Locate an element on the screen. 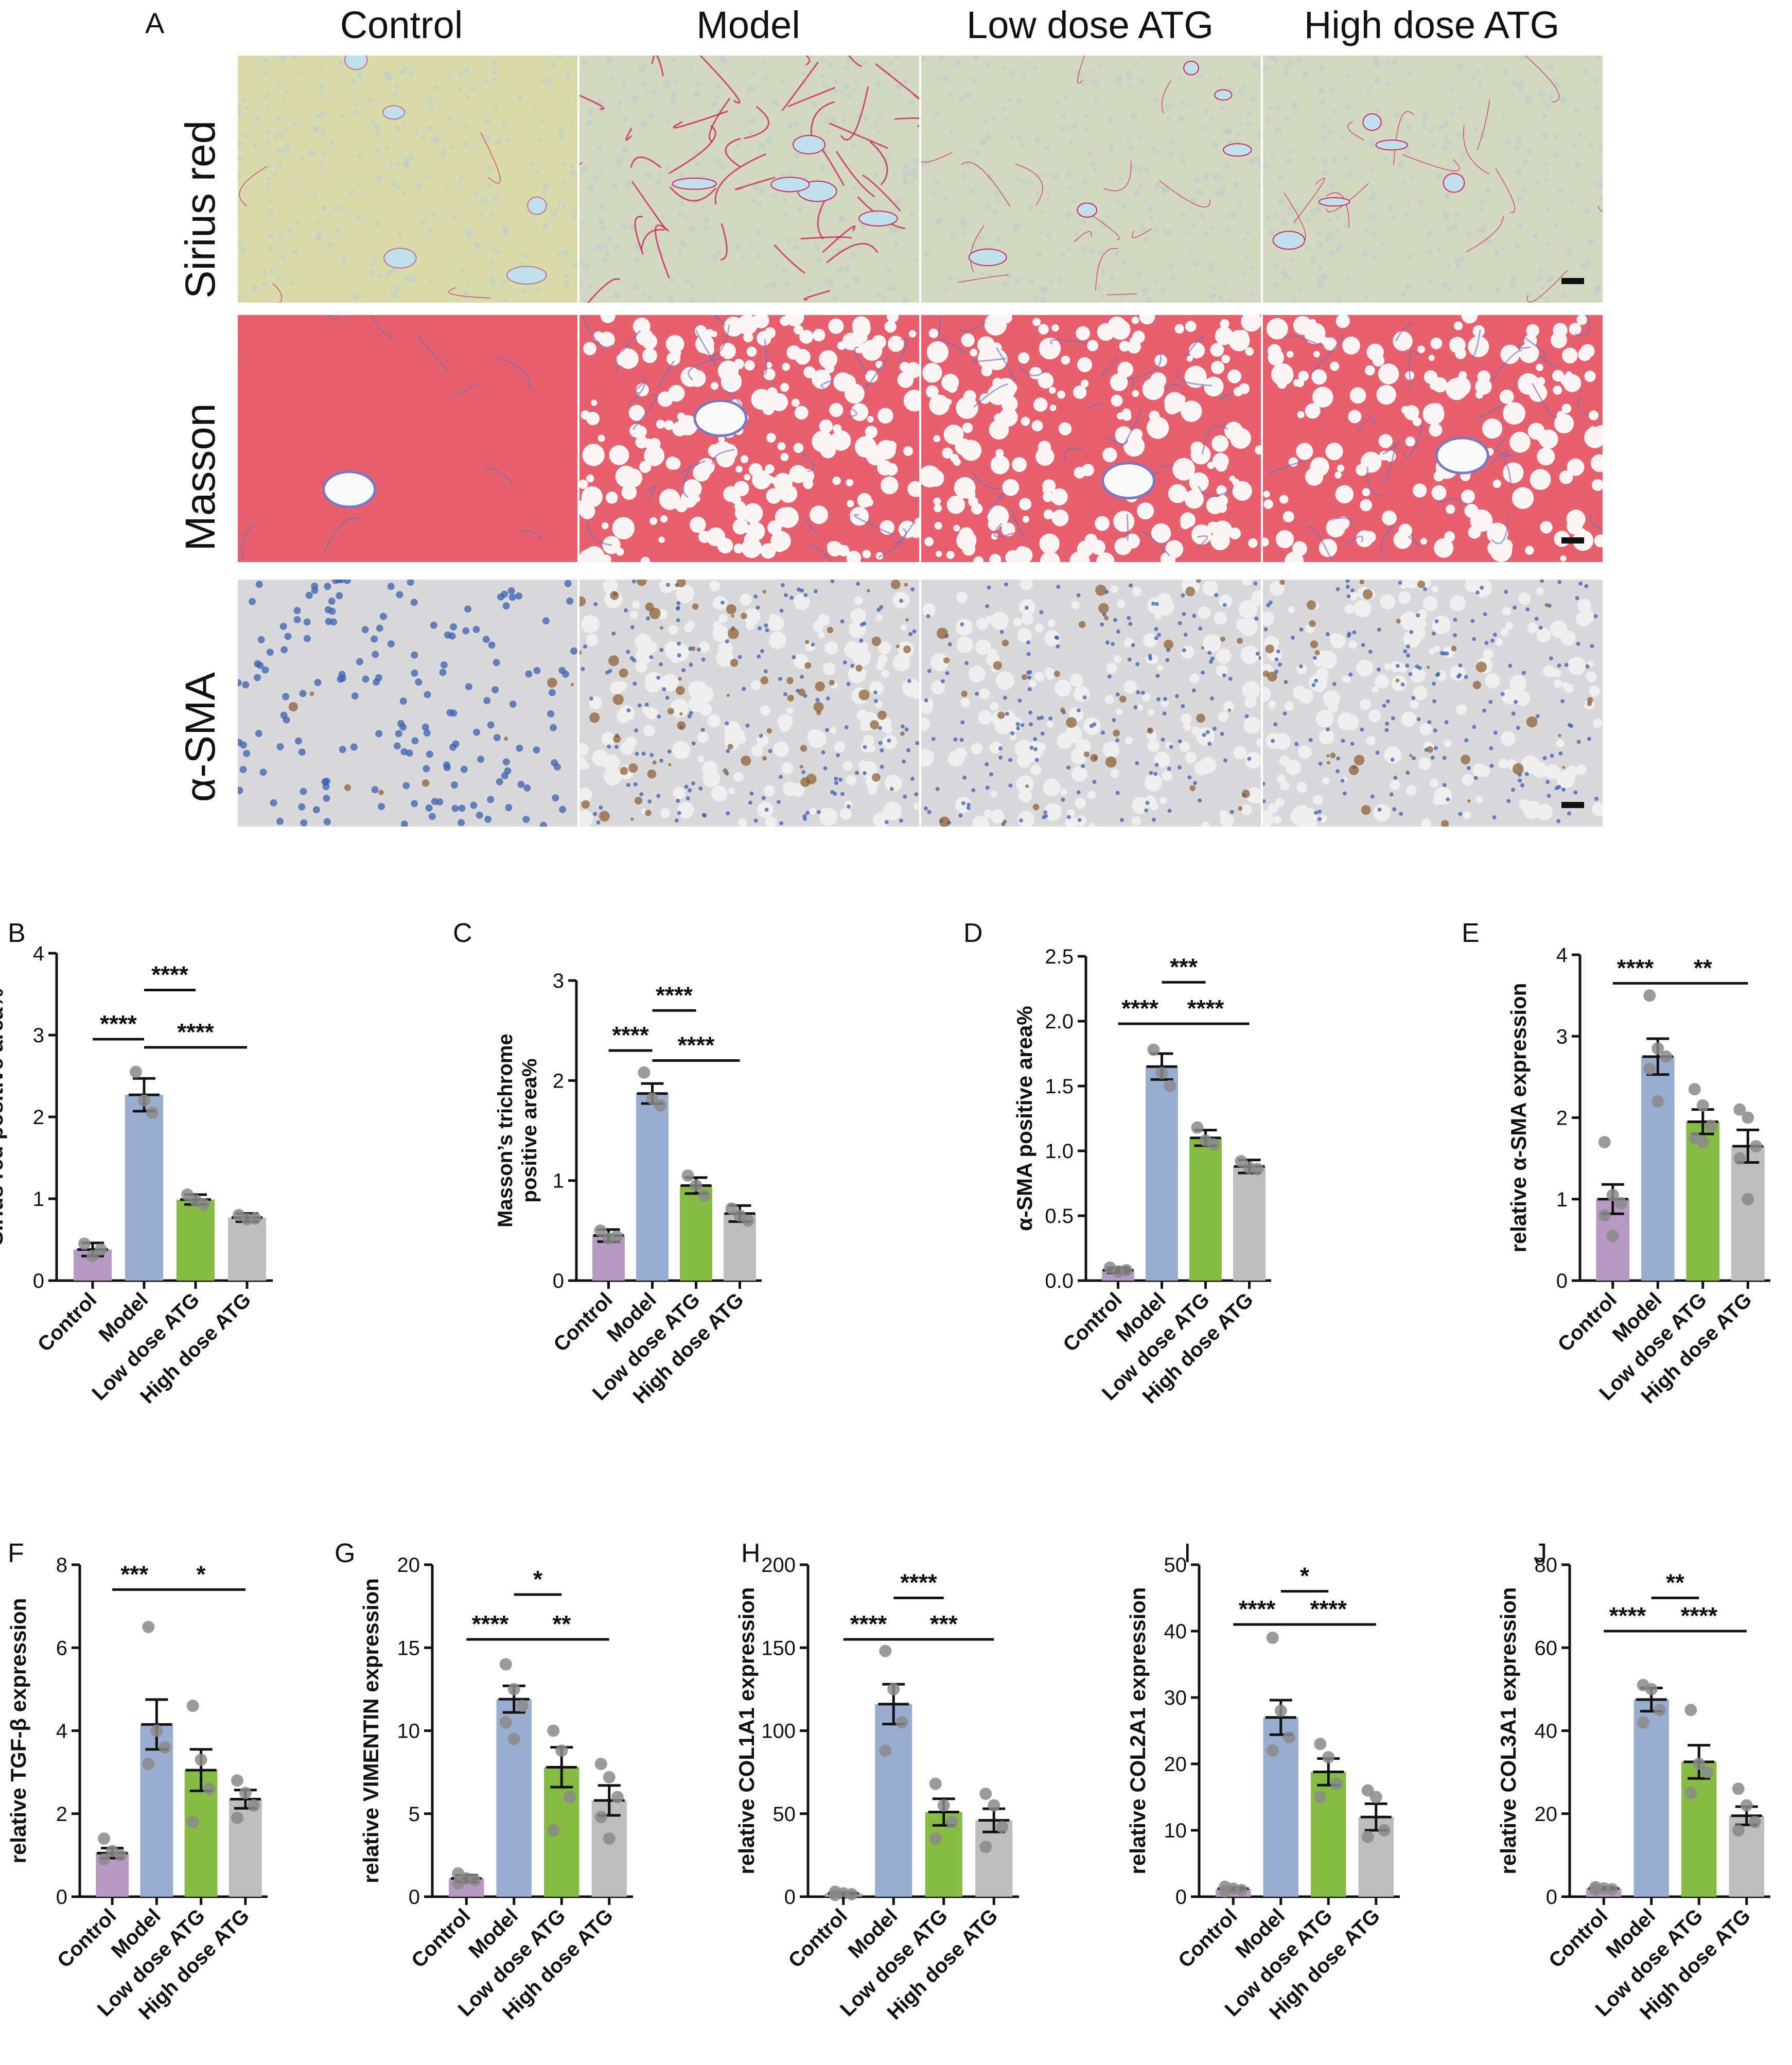 Image resolution: width=1792 pixels, height=2065 pixels. y-axis-label: α-SMA positive area% is located at coordinates (1024, 1118).